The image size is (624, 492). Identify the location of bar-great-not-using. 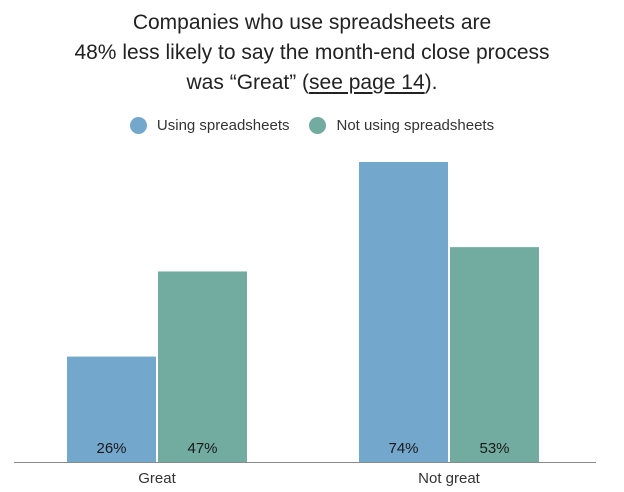
(202, 366).